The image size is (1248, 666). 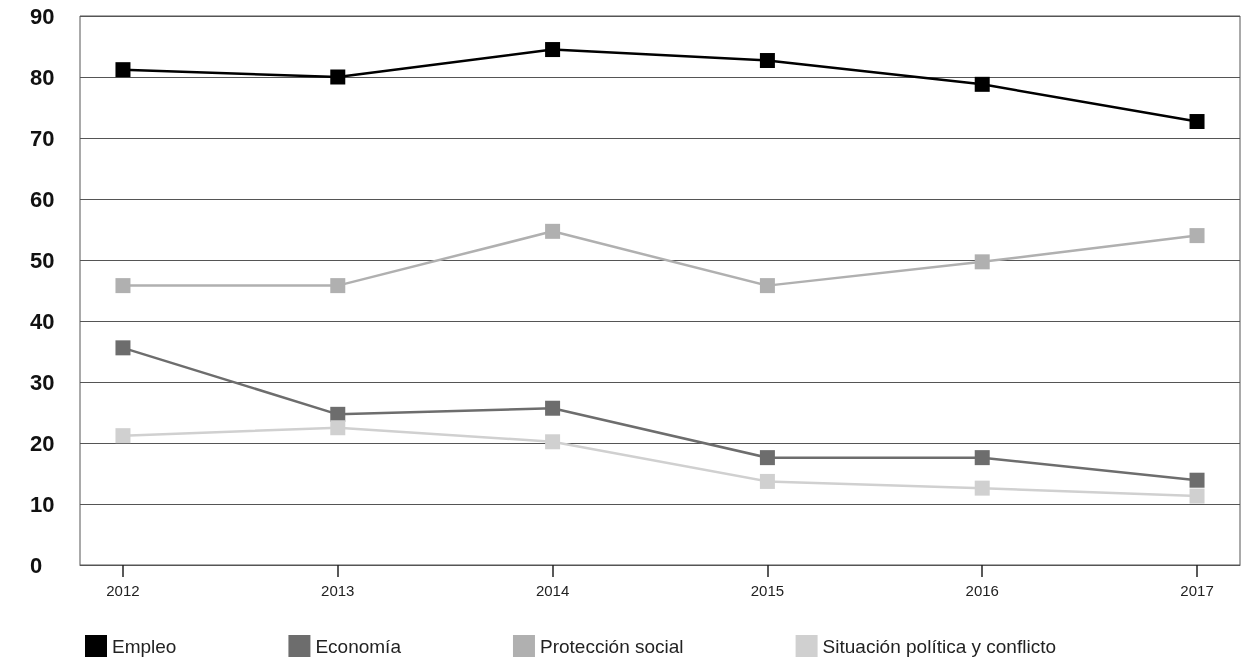 What do you see at coordinates (358, 646) in the screenshot?
I see `legend-label: Economía` at bounding box center [358, 646].